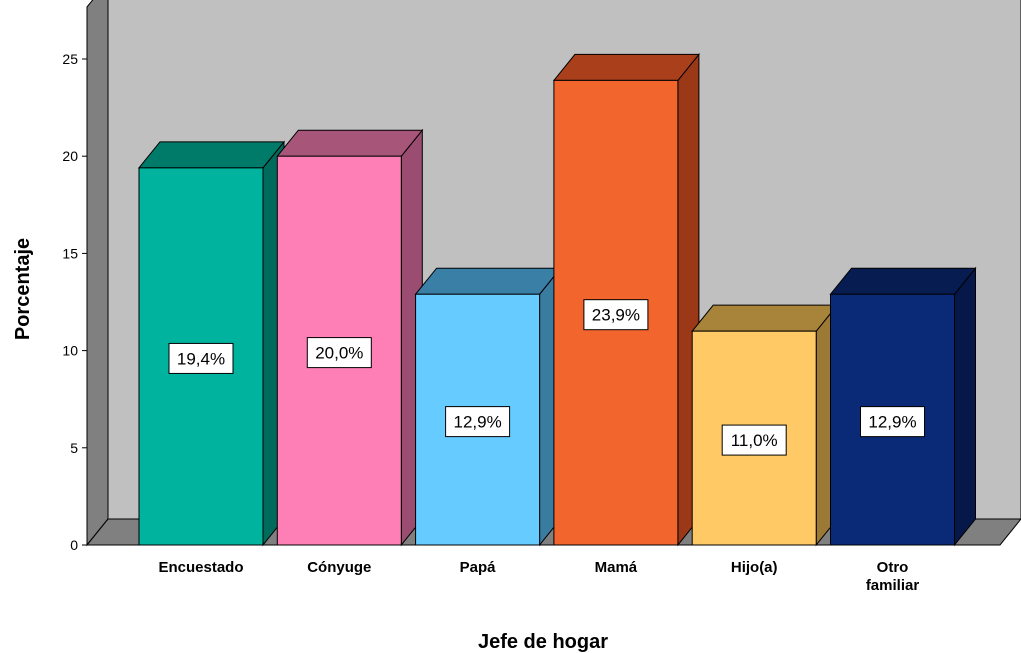  What do you see at coordinates (478, 567) in the screenshot?
I see `x-tick-label: Papá` at bounding box center [478, 567].